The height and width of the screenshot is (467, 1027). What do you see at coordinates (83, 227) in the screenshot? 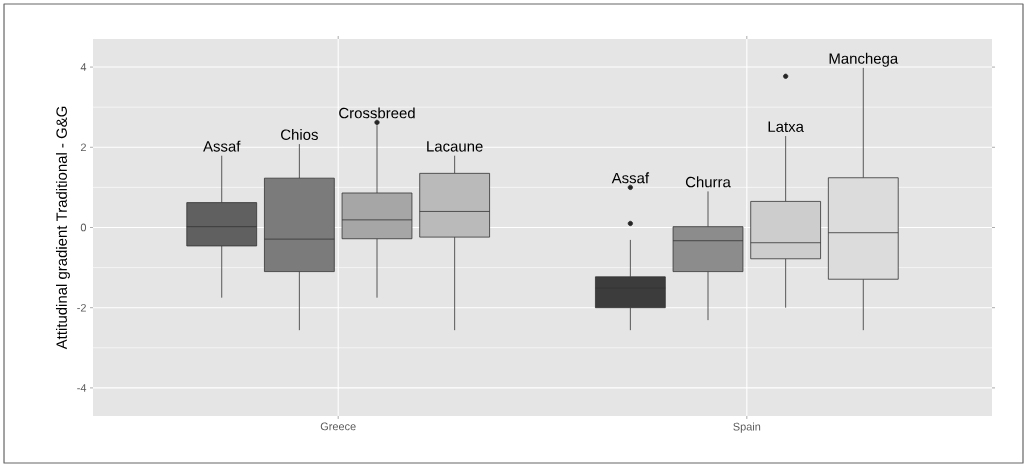
I see `y-tick-label: 0` at bounding box center [83, 227].